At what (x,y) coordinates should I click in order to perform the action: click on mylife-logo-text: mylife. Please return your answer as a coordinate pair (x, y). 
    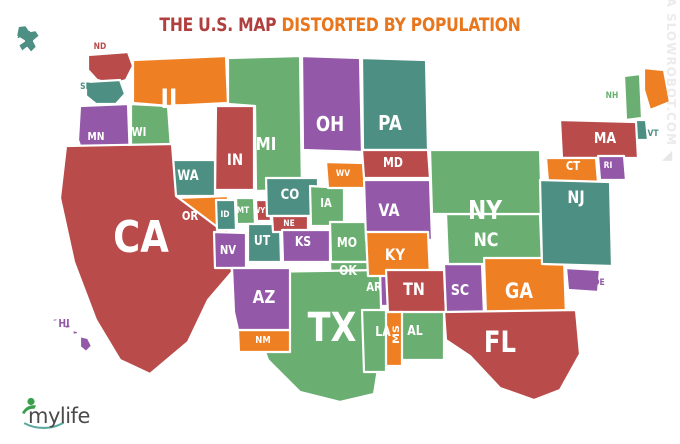
    Looking at the image, I should click on (59, 416).